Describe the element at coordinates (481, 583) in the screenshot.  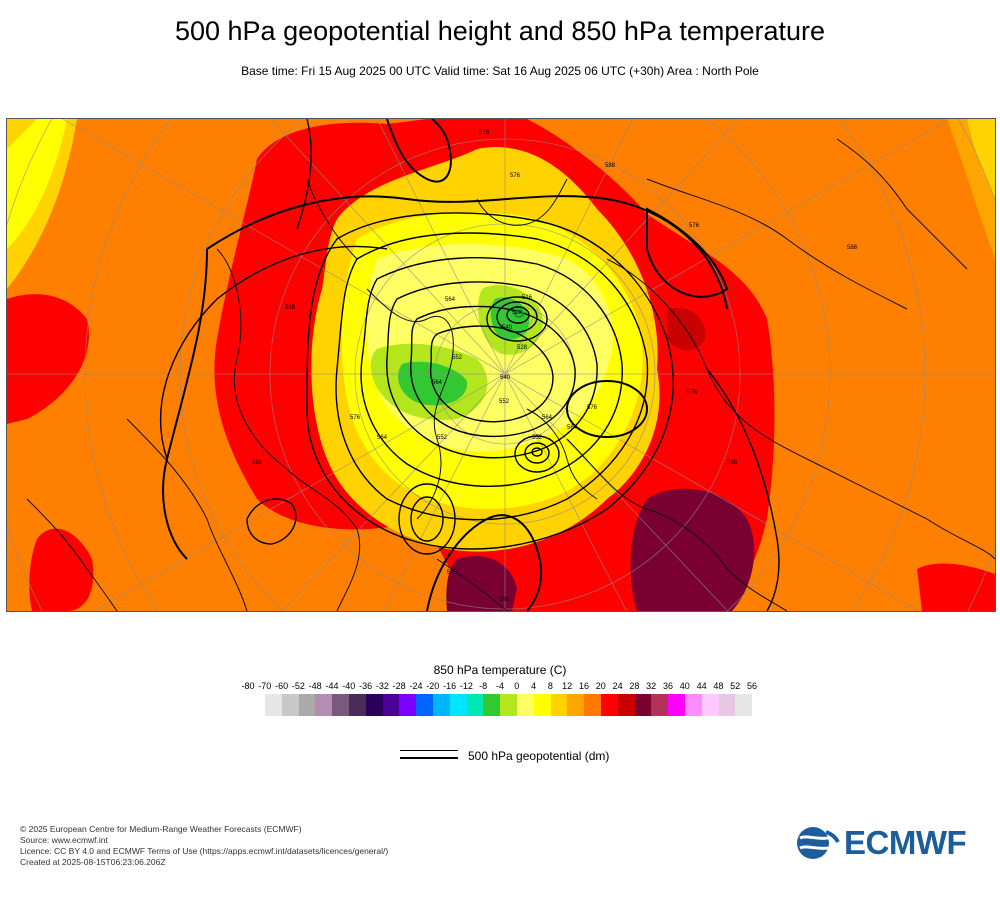
I see `hot-core-middle-east` at that location.